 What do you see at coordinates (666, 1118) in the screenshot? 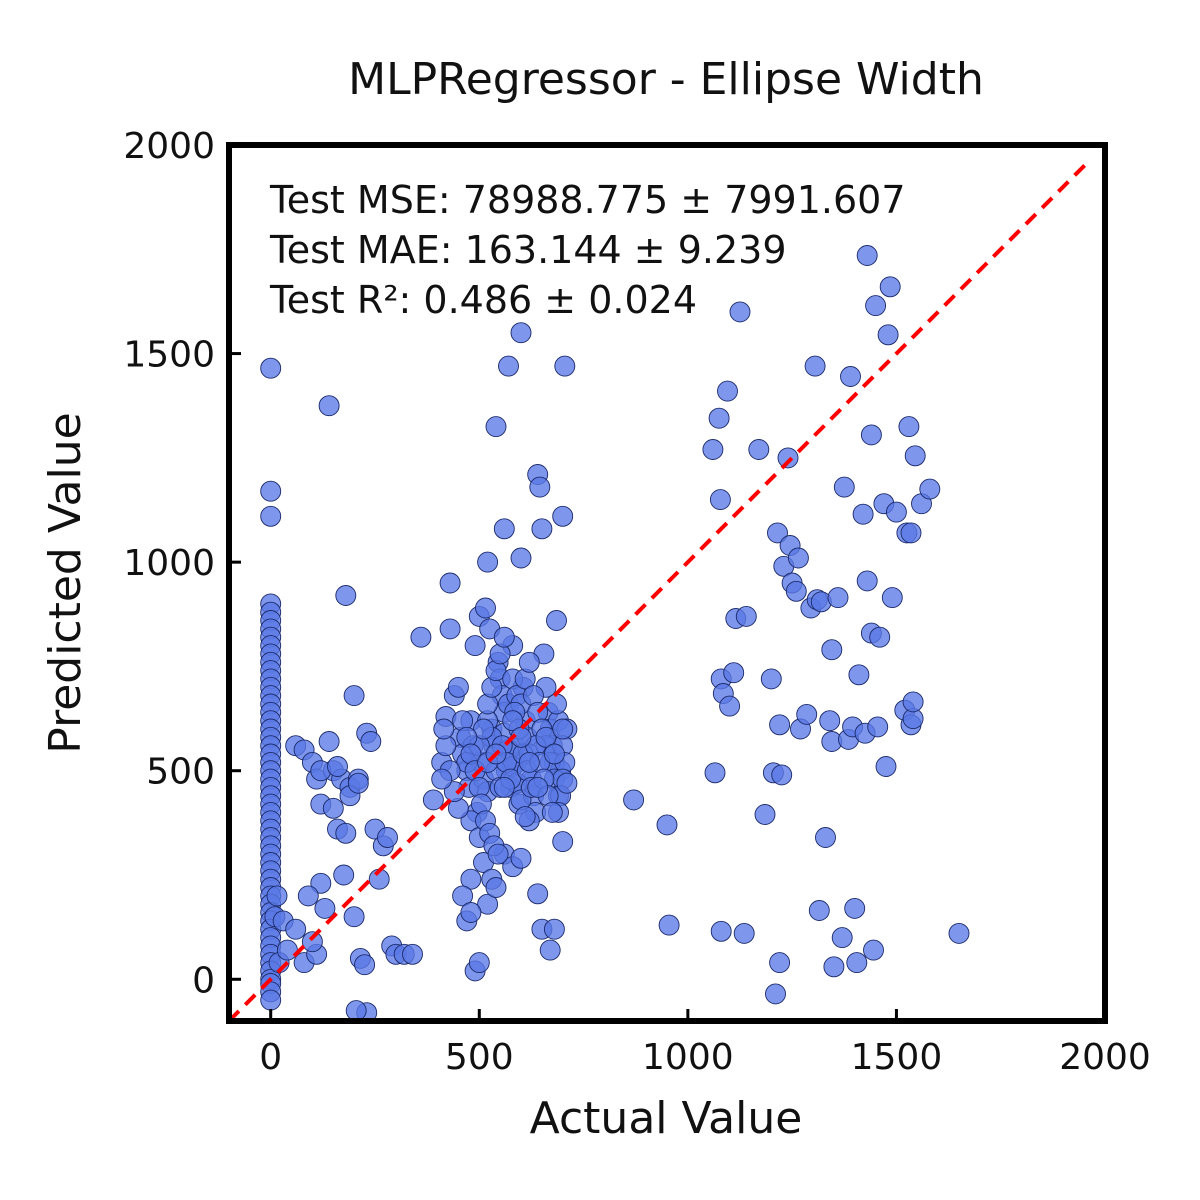
I see `x-axis-label: Actual Value` at bounding box center [666, 1118].